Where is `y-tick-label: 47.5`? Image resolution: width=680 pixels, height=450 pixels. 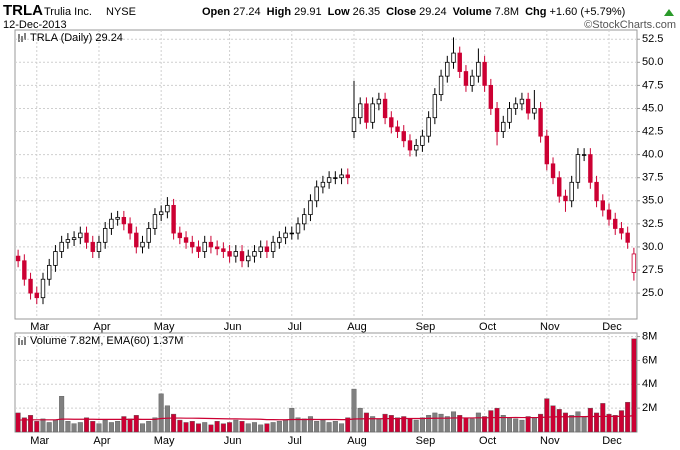
y-tick-label: 47.5 is located at coordinates (652, 85).